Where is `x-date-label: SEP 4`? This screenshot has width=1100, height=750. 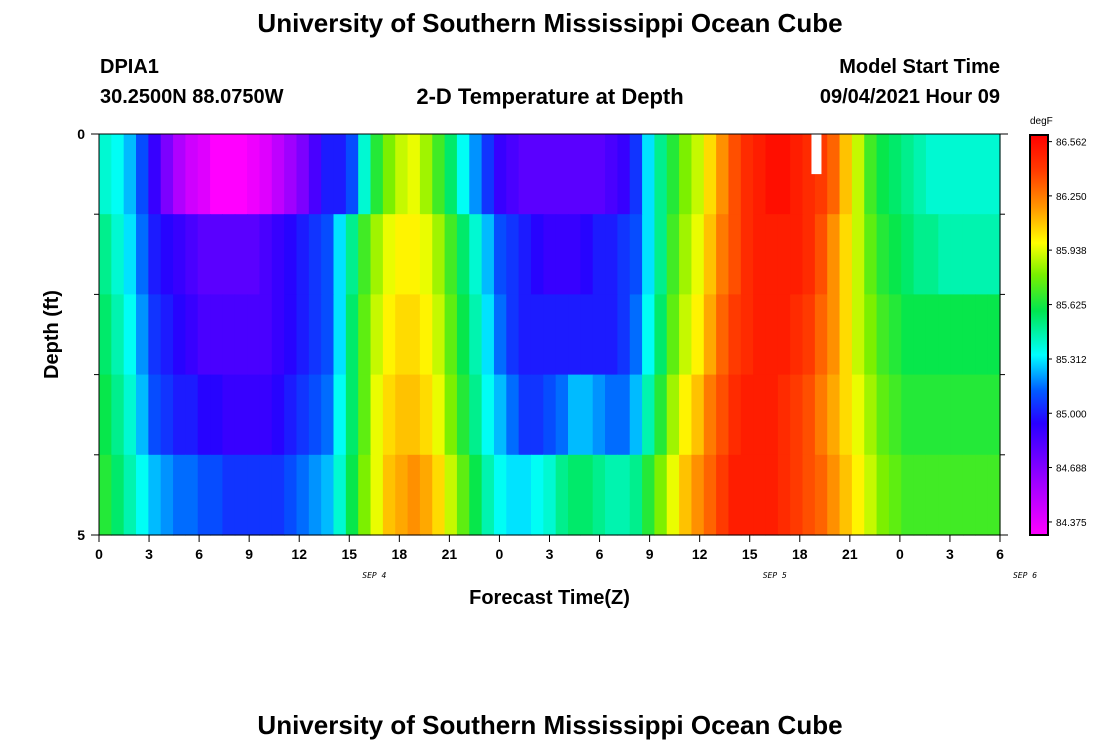
x-date-label: SEP 4 is located at coordinates (374, 575).